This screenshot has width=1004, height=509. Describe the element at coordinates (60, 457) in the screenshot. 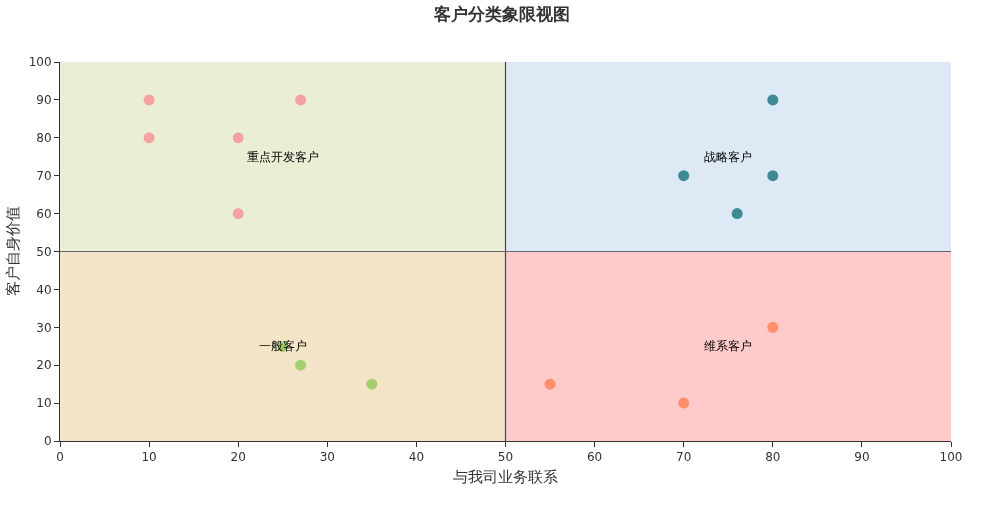

I see `x-tick-label: 0` at that location.